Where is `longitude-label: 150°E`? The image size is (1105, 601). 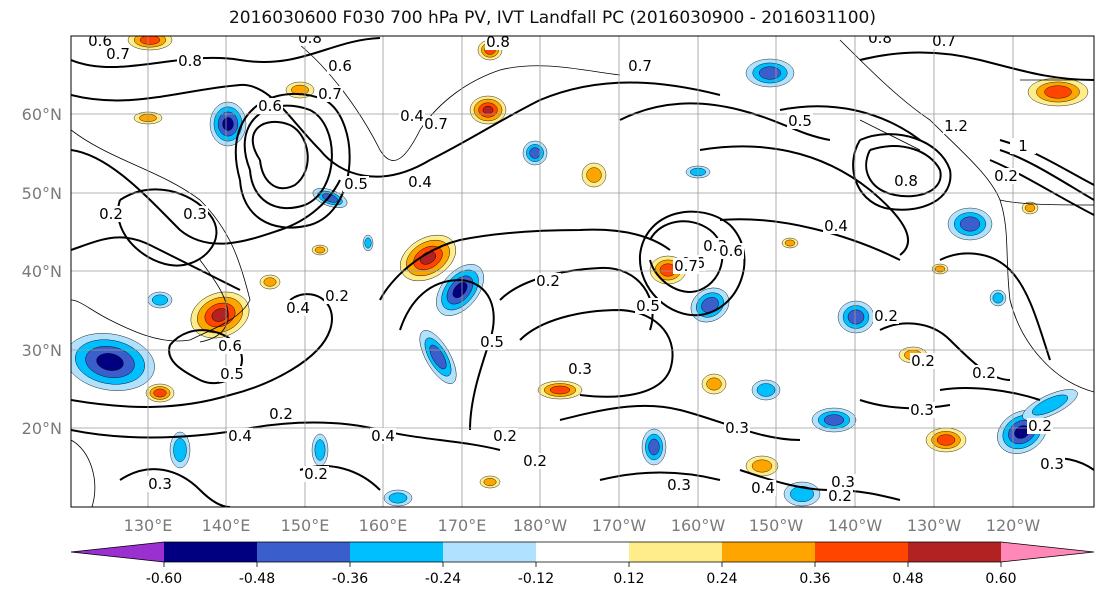 longitude-label: 150°E is located at coordinates (305, 525).